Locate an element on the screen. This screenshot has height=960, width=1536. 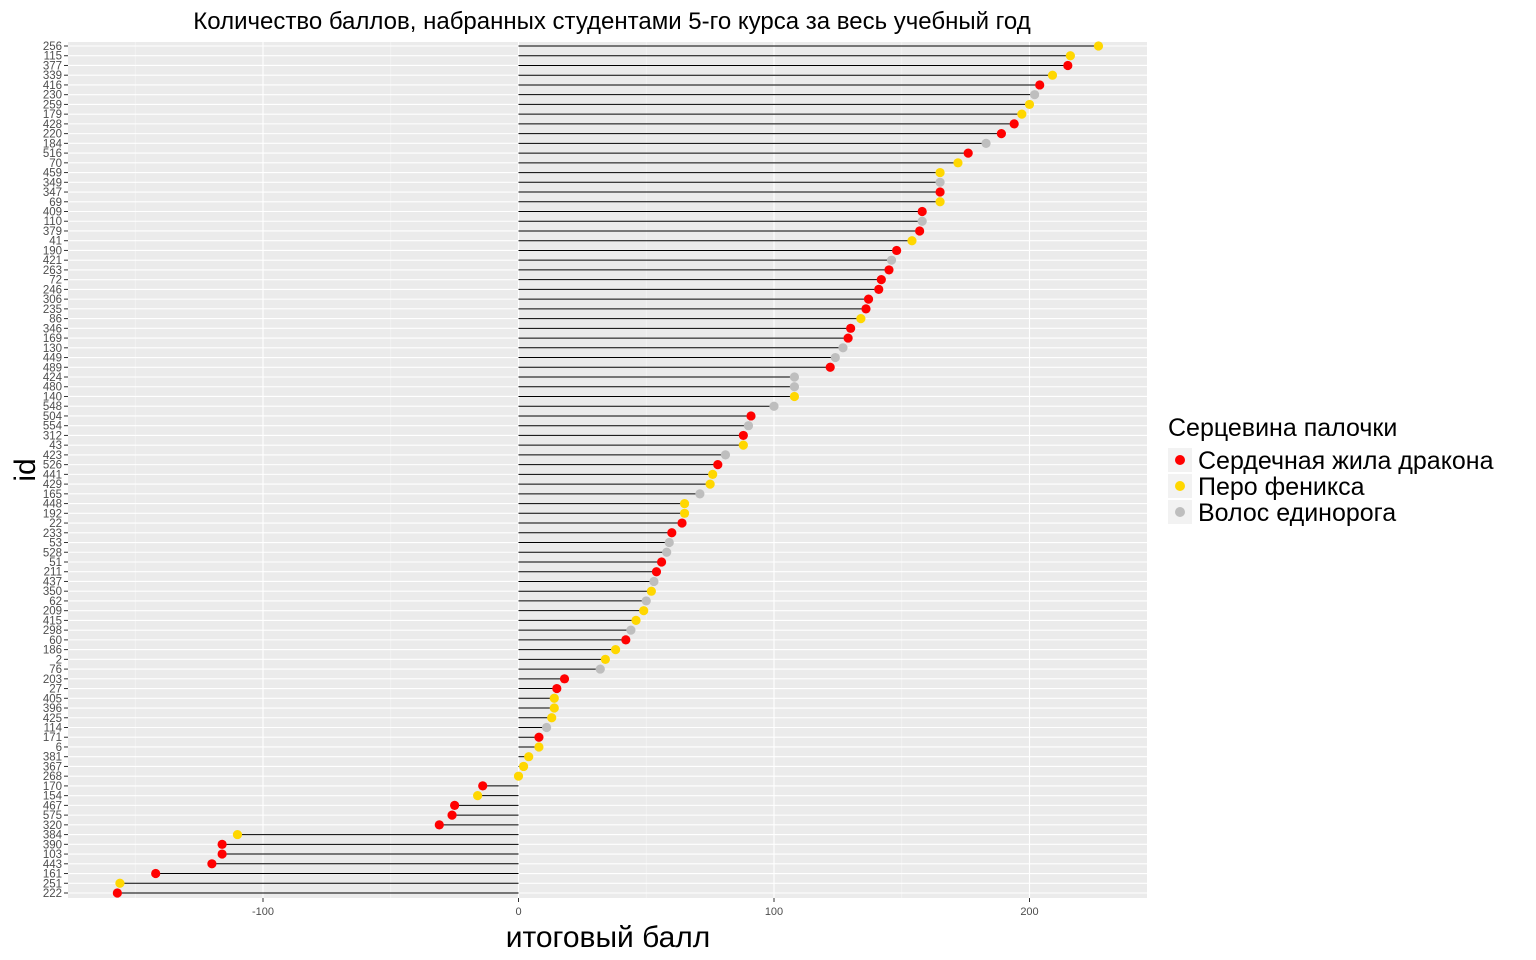
y-tick-label: 298 is located at coordinates (52, 631).